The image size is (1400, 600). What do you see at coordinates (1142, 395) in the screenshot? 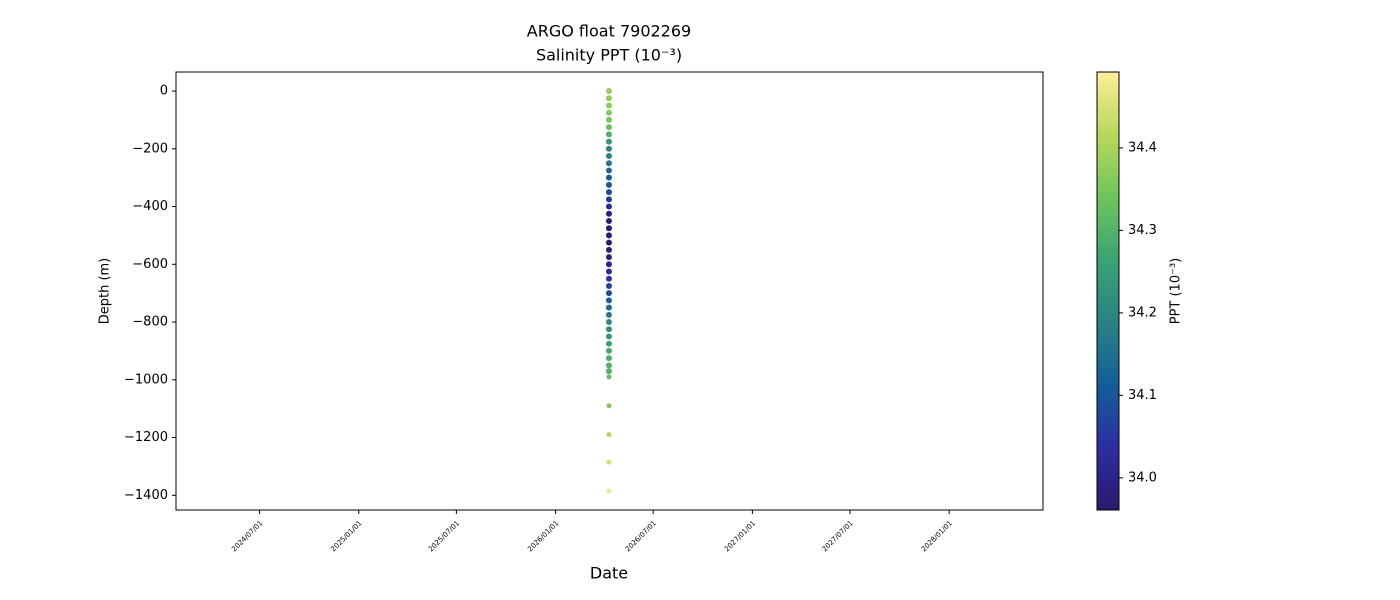
I see `colorbar-tick-label: 34.1` at bounding box center [1142, 395].